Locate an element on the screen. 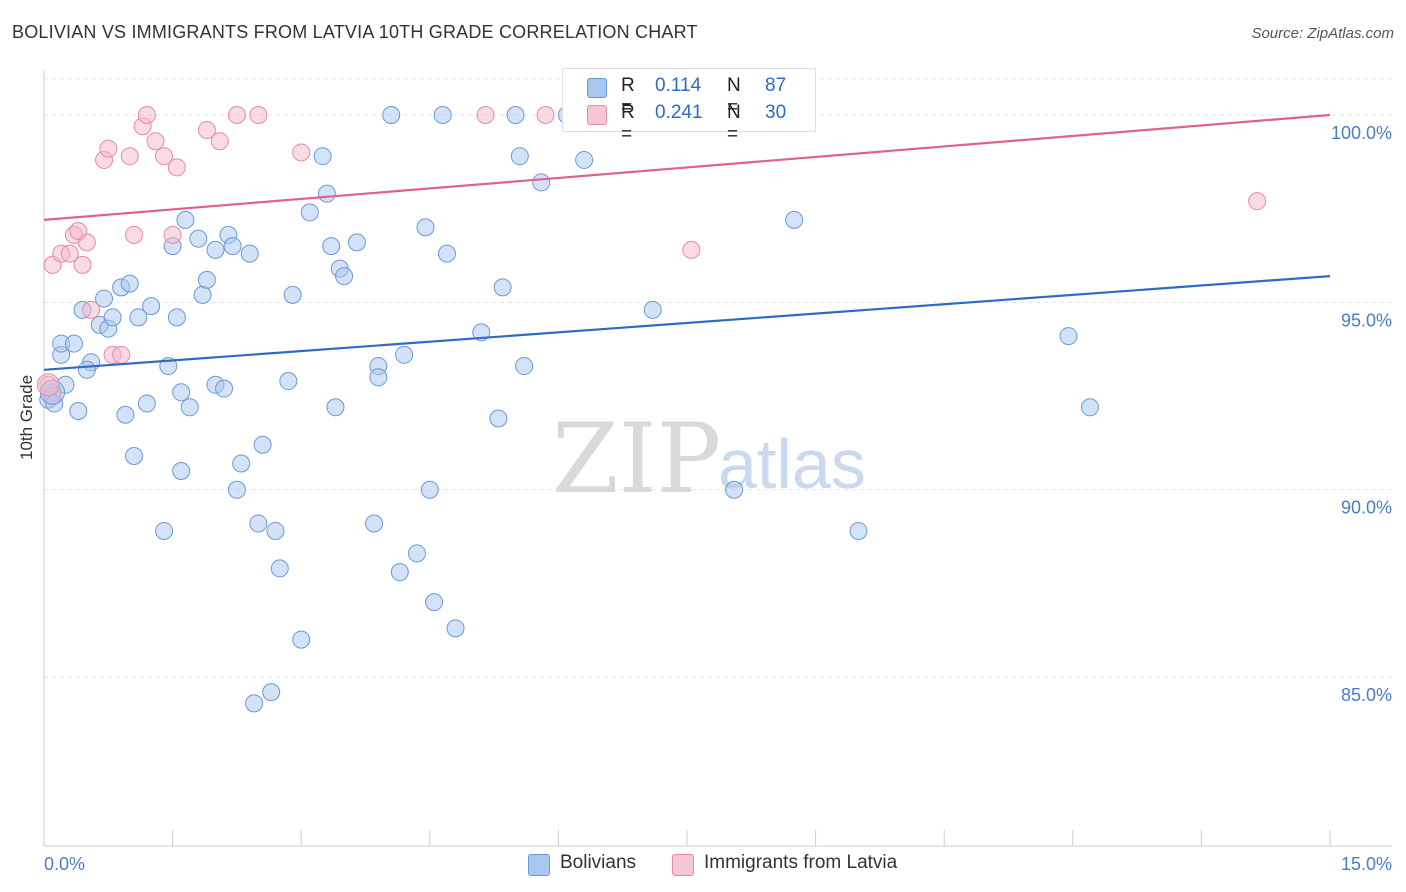 This screenshot has width=1406, height=892. chart-source: Source: ZipAtlas.com is located at coordinates (1322, 33).